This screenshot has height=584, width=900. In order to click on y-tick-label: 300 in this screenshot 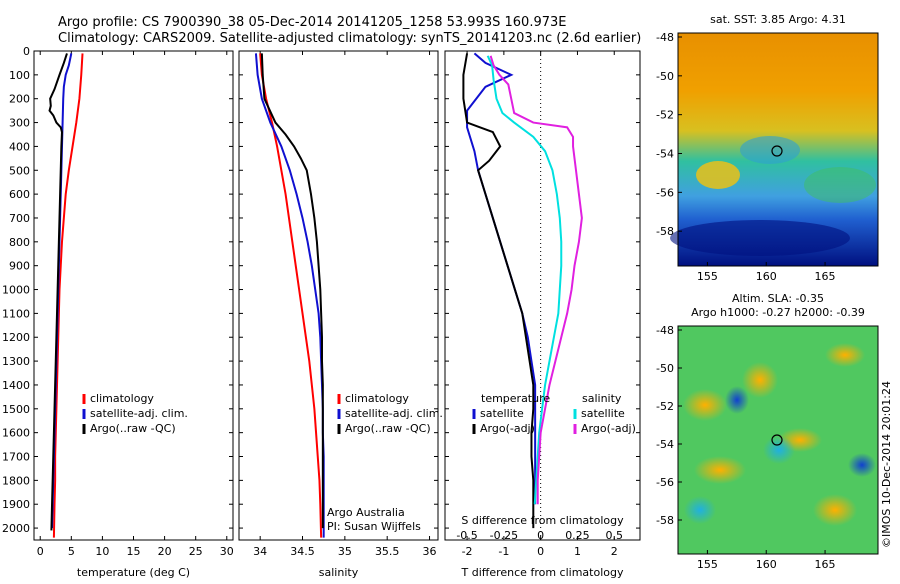, I will do `click(19, 123)`.